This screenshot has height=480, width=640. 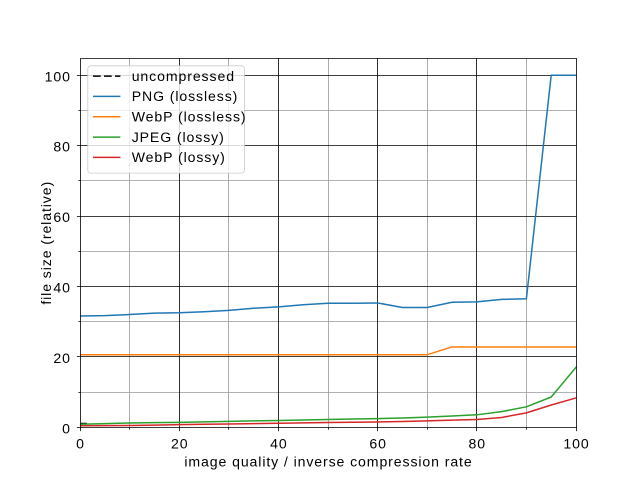 I want to click on svg-text: uncompressed, so click(x=183, y=76).